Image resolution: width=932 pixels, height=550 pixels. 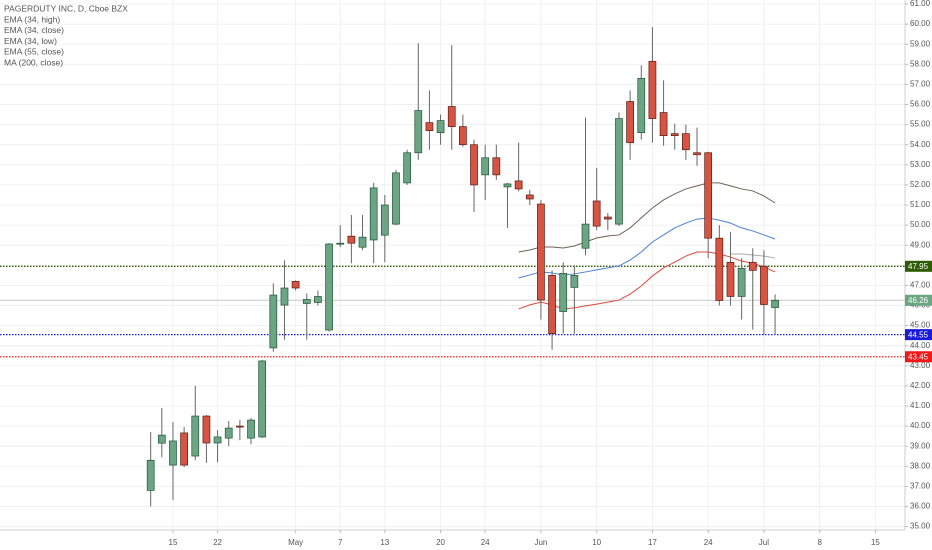 I want to click on x-tick-label: 20, so click(x=440, y=542).